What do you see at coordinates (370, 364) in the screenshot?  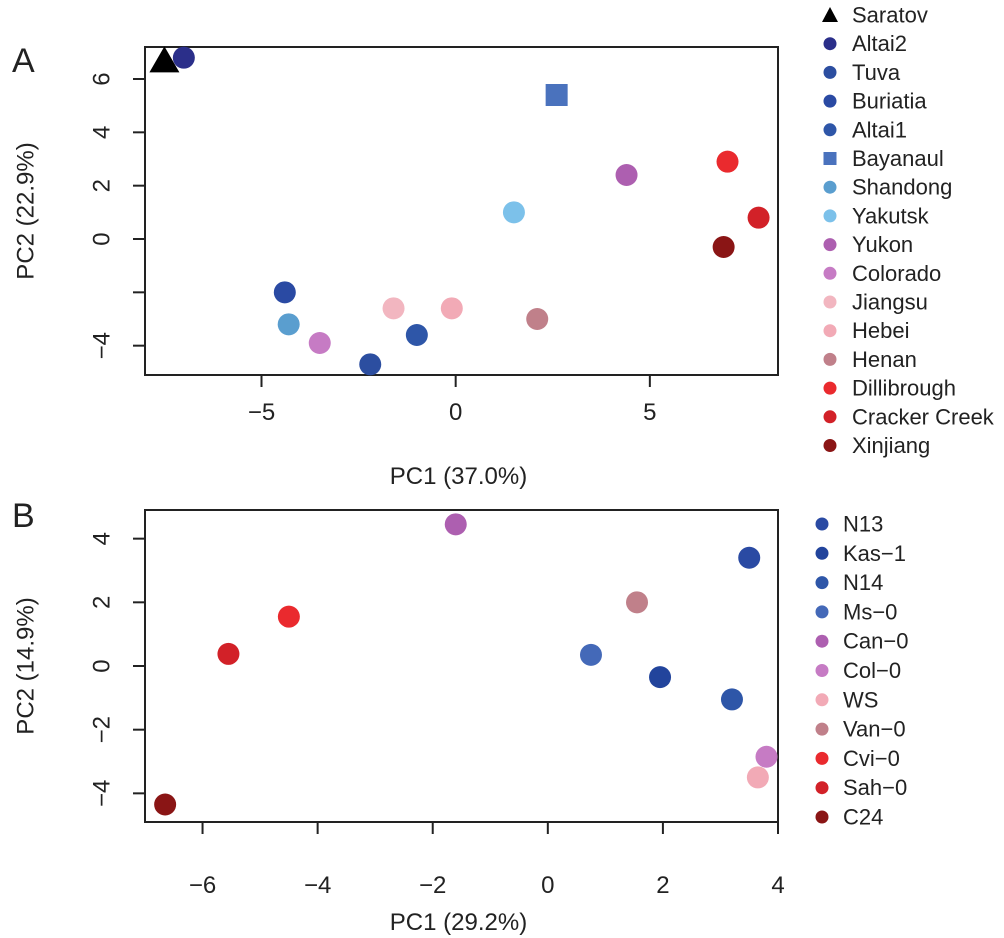 I see `point-tuva` at bounding box center [370, 364].